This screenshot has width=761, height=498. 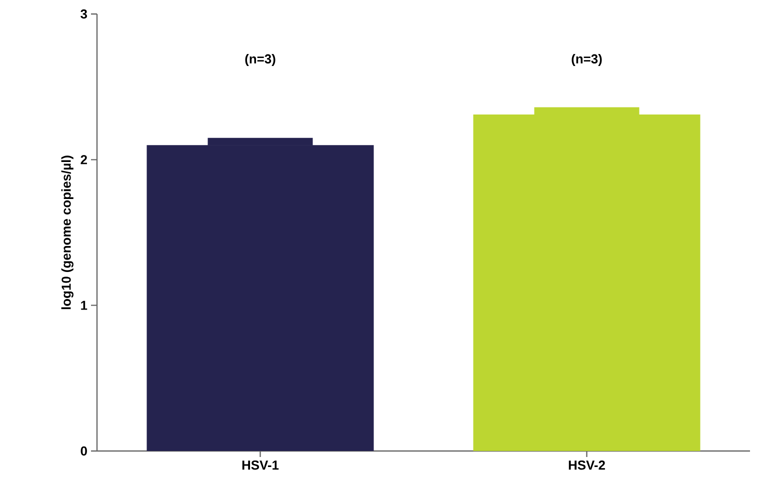 I want to click on y-tick-label: 0, so click(x=83, y=451).